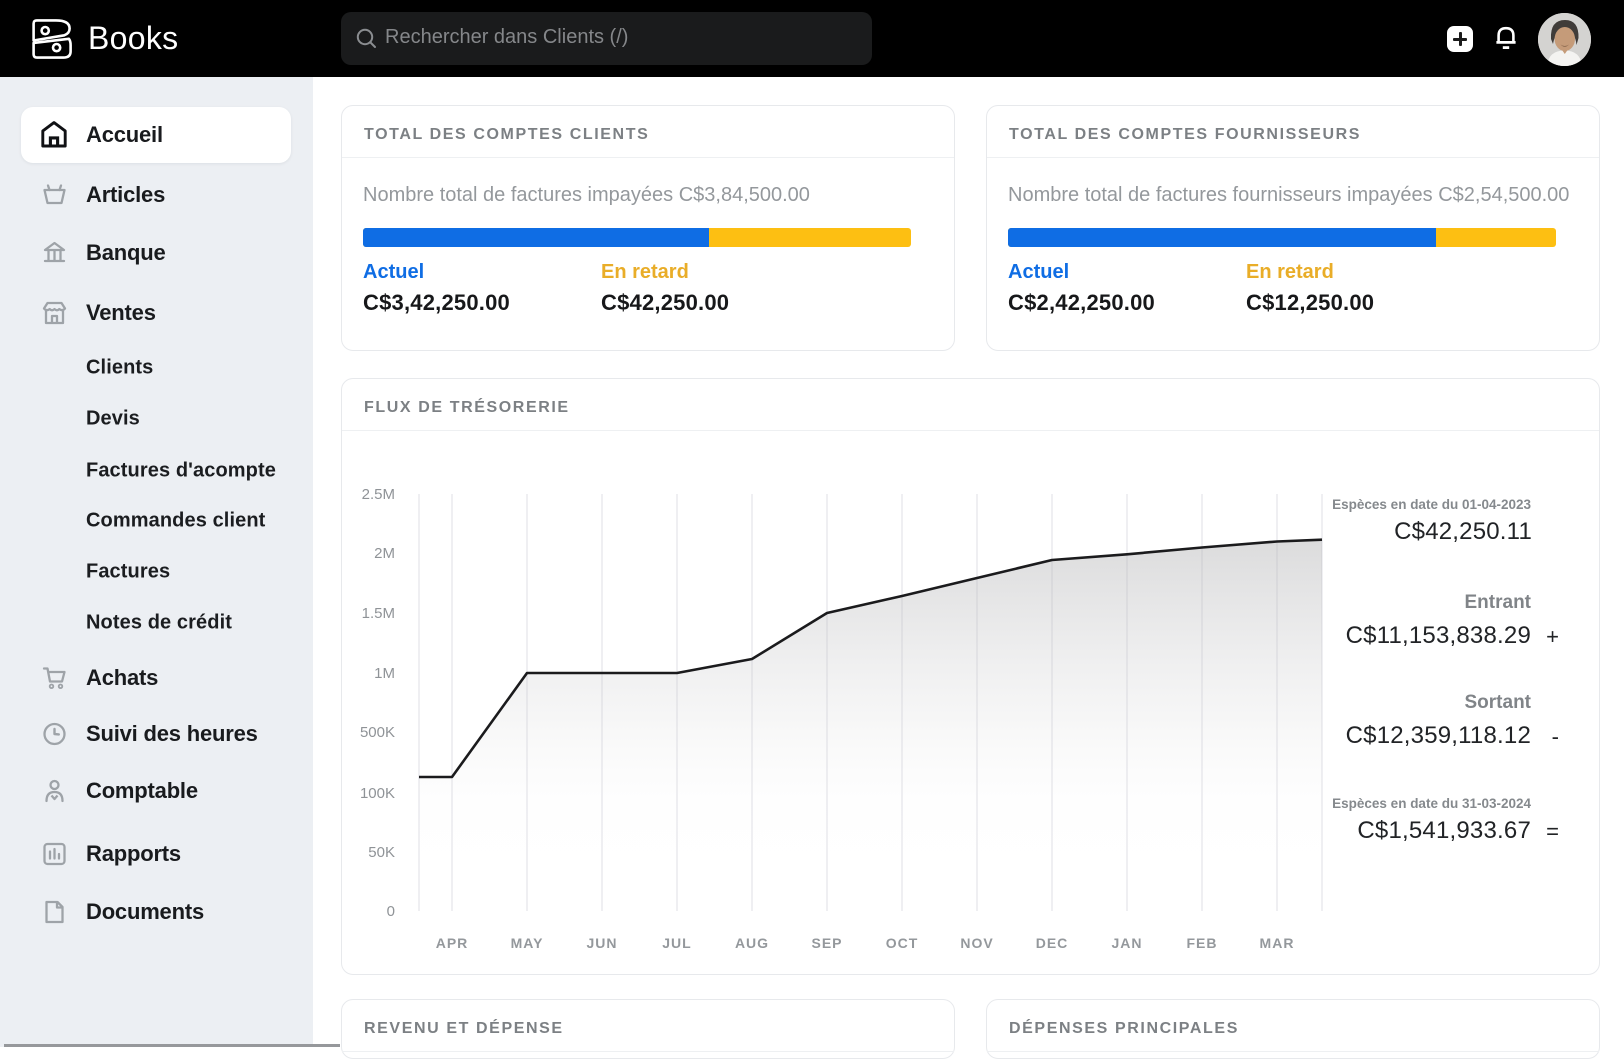  What do you see at coordinates (452, 943) in the screenshot?
I see `svg-text: APR` at bounding box center [452, 943].